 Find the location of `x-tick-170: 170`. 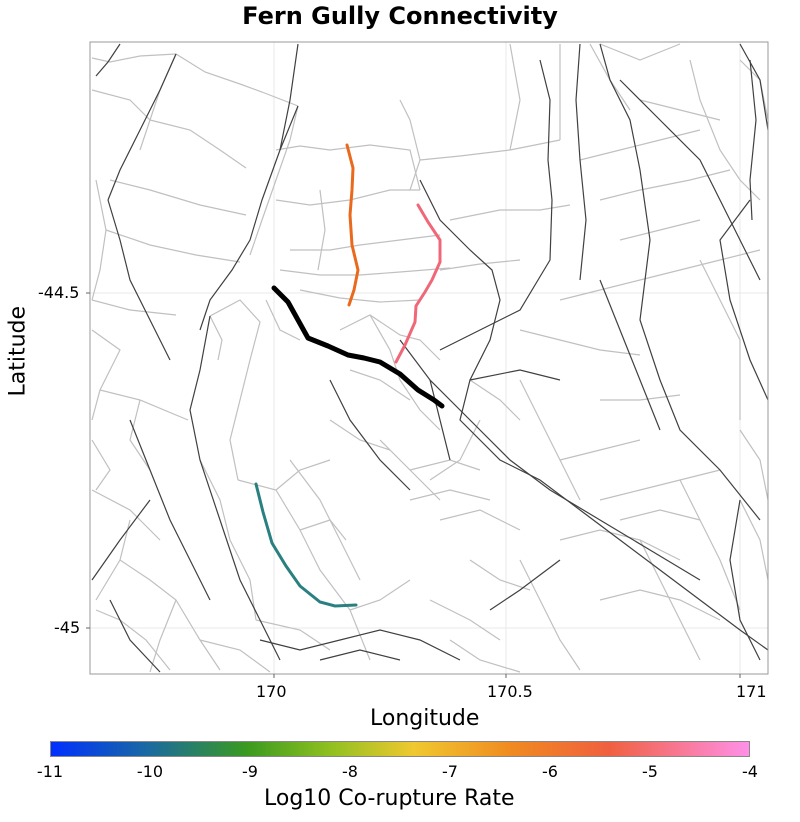

x-tick-170: 170 is located at coordinates (271, 691).